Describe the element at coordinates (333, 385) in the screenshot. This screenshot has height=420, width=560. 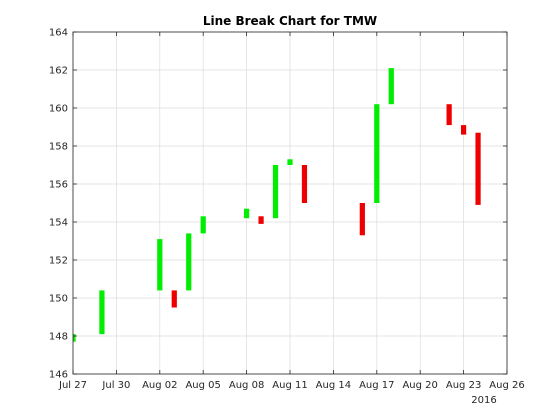
I see `x-tick-label: Aug 14` at that location.